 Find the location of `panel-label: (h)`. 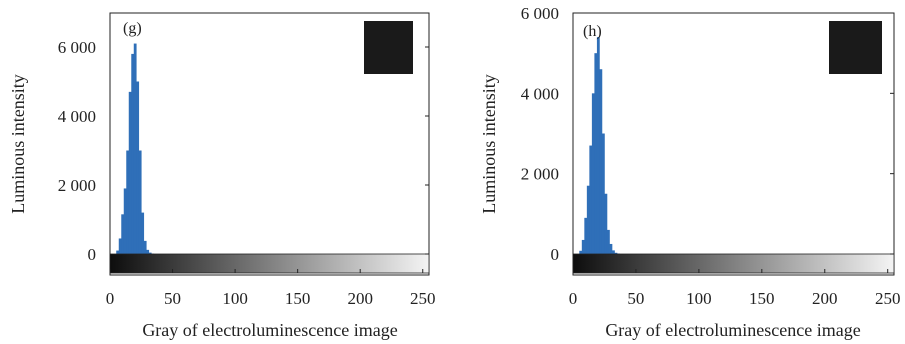

panel-label: (h) is located at coordinates (592, 31).